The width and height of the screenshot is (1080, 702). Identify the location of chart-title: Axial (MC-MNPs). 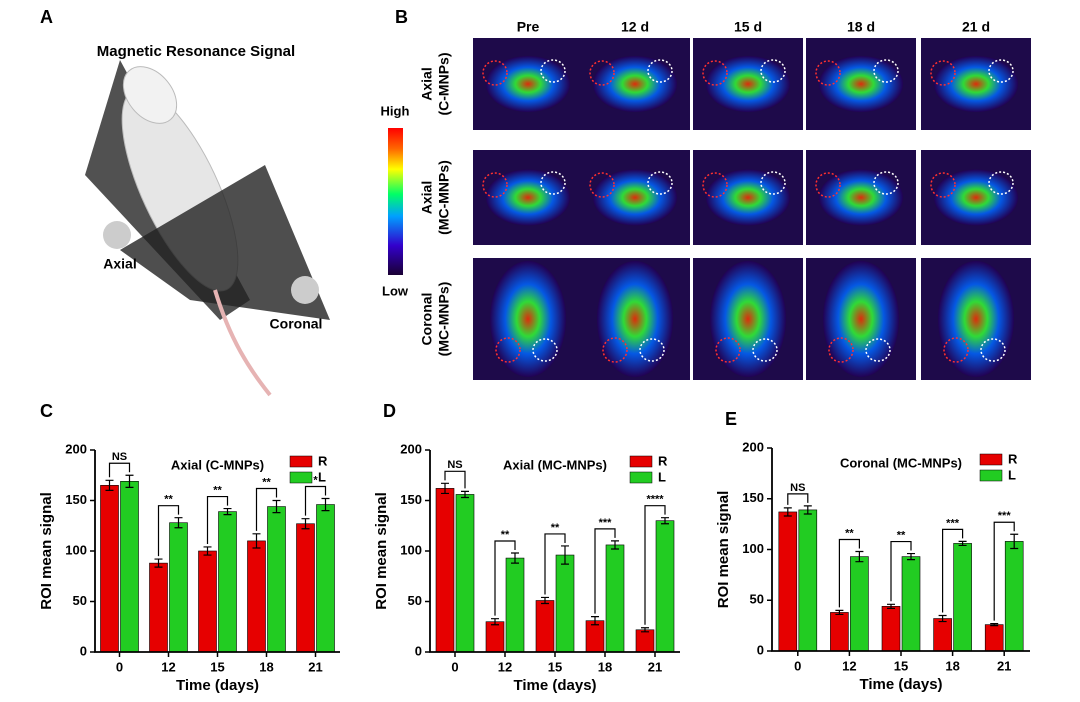
(555, 464).